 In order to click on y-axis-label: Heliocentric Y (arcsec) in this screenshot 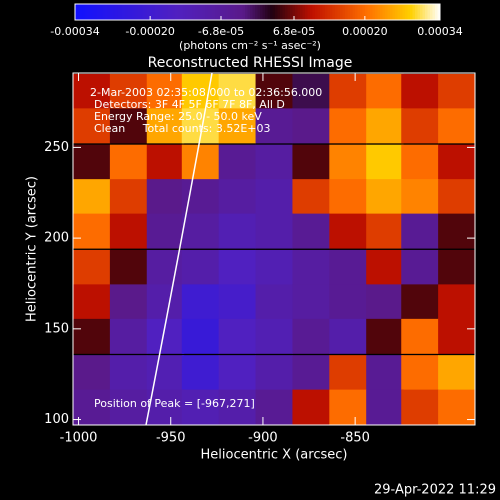, I will do `click(32, 249)`.